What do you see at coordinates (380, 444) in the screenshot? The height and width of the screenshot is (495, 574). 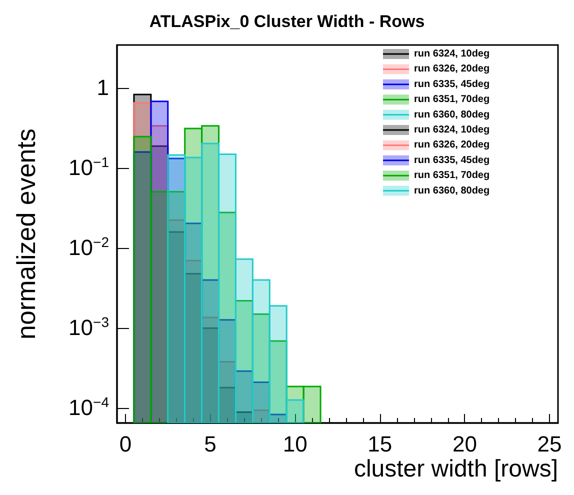 I see `x-tick-label: 15` at bounding box center [380, 444].